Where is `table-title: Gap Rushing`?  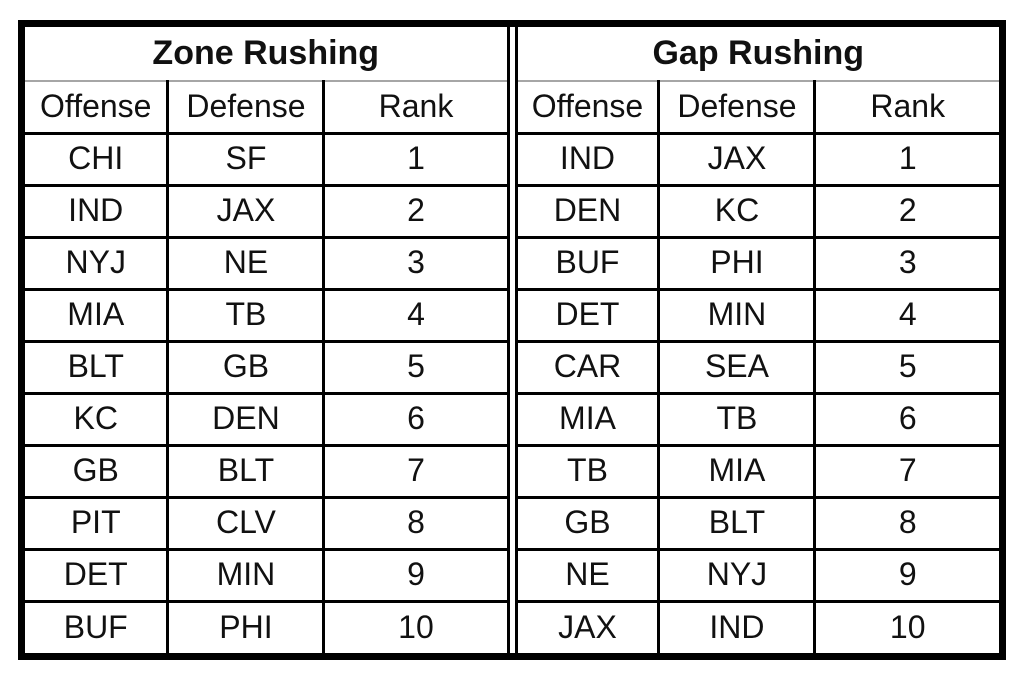 table-title: Gap Rushing is located at coordinates (756, 54).